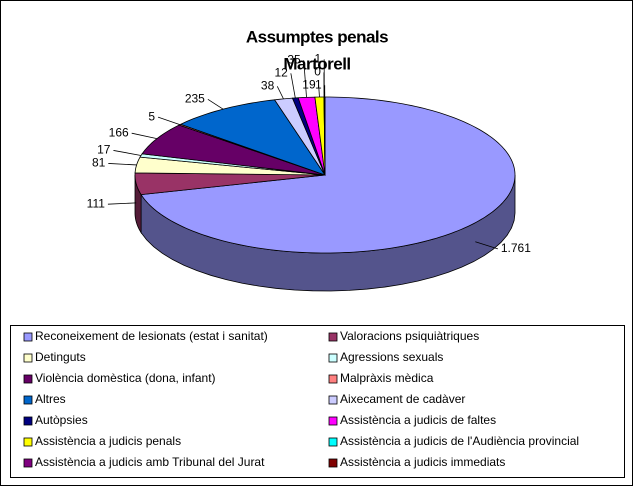  I want to click on data-label: 17, so click(104, 150).